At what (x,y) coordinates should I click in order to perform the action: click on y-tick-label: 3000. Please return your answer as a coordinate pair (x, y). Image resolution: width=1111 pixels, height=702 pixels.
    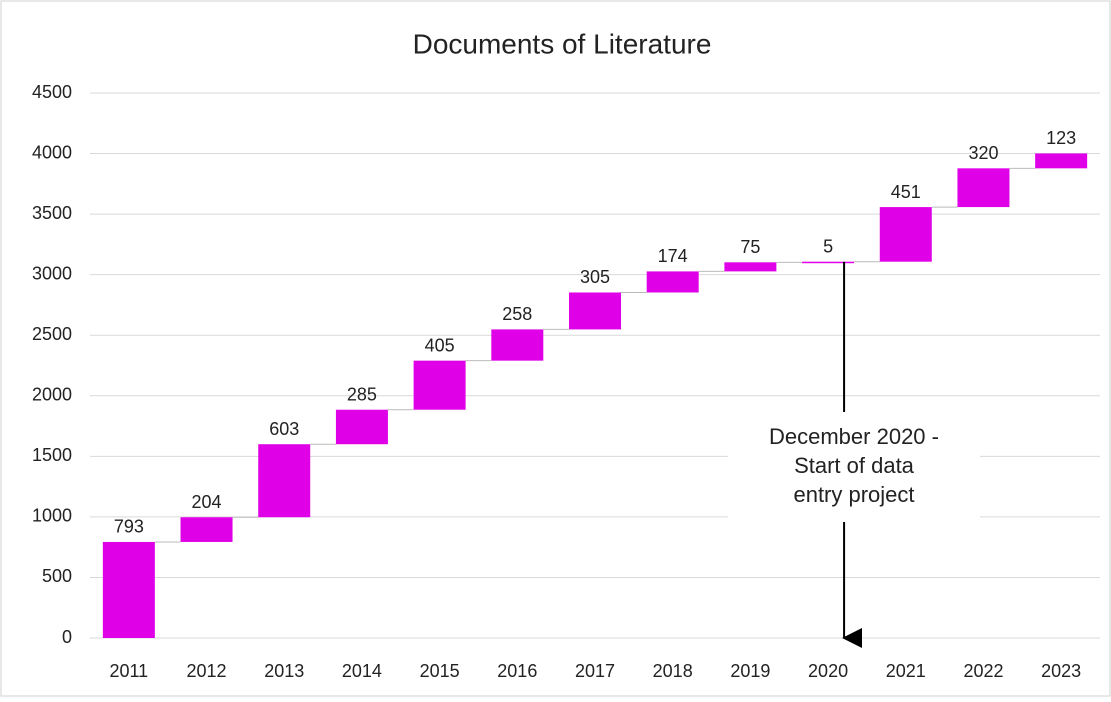
    Looking at the image, I should click on (52, 273).